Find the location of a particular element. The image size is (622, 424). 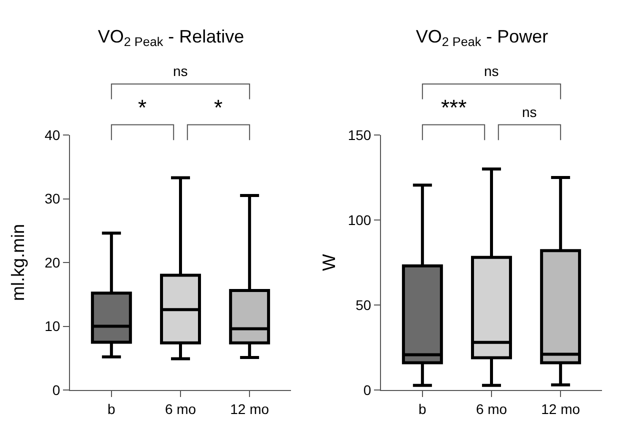

y-tick-label: 30 is located at coordinates (52, 198).